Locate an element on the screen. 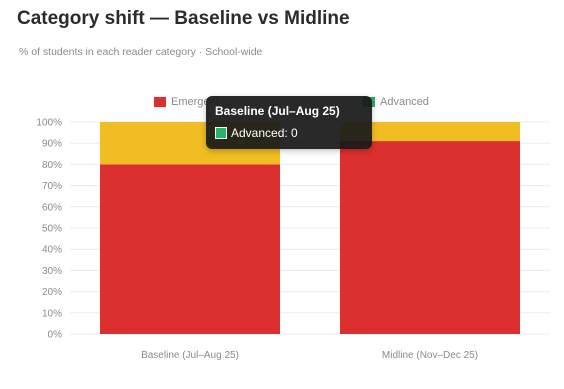 This screenshot has width=564, height=389. chart-tooltip: Baseline (Jul–Aug 25) Advanced: 0 is located at coordinates (289, 122).